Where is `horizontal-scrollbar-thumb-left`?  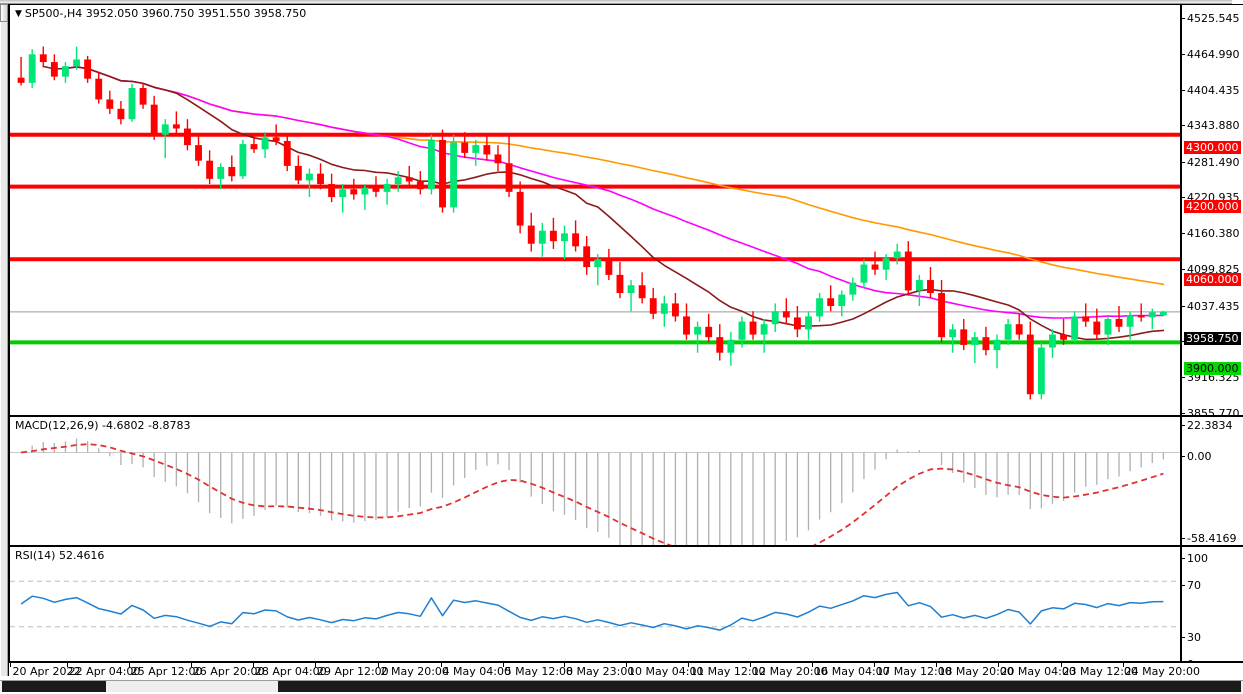
horizontal-scrollbar-thumb-left is located at coordinates (54, 686).